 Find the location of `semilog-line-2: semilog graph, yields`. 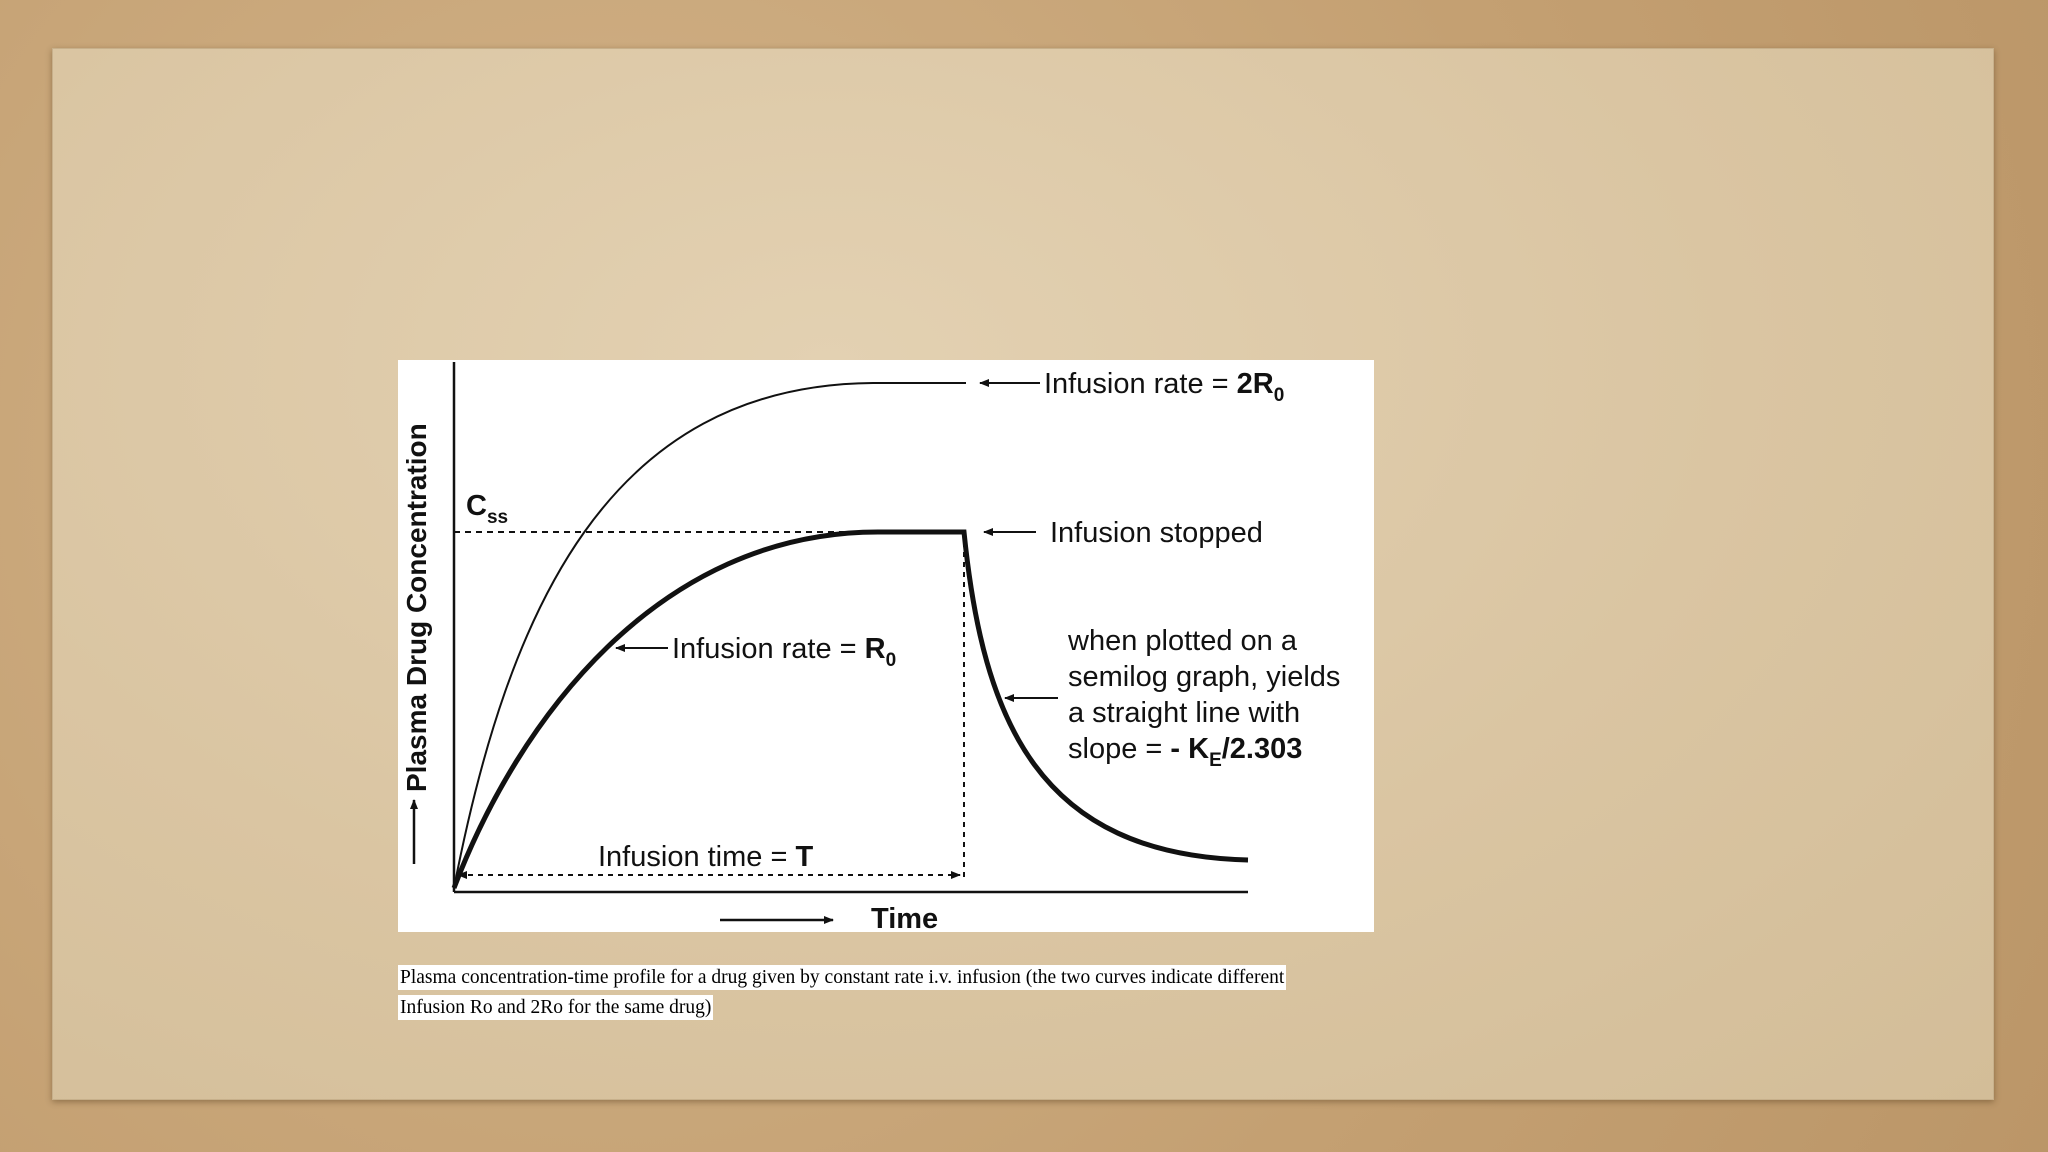

semilog-line-2: semilog graph, yields is located at coordinates (1204, 677).